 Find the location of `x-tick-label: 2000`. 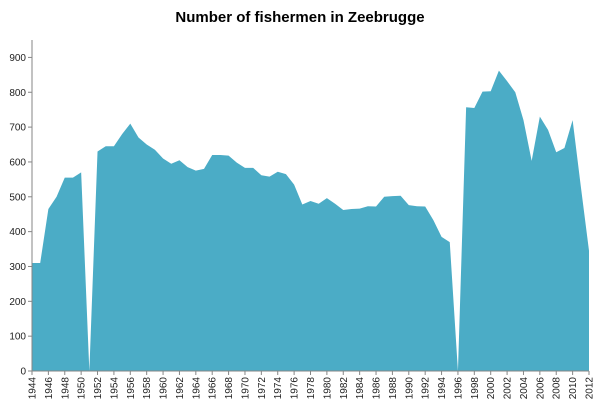

x-tick-label: 2000 is located at coordinates (491, 388).